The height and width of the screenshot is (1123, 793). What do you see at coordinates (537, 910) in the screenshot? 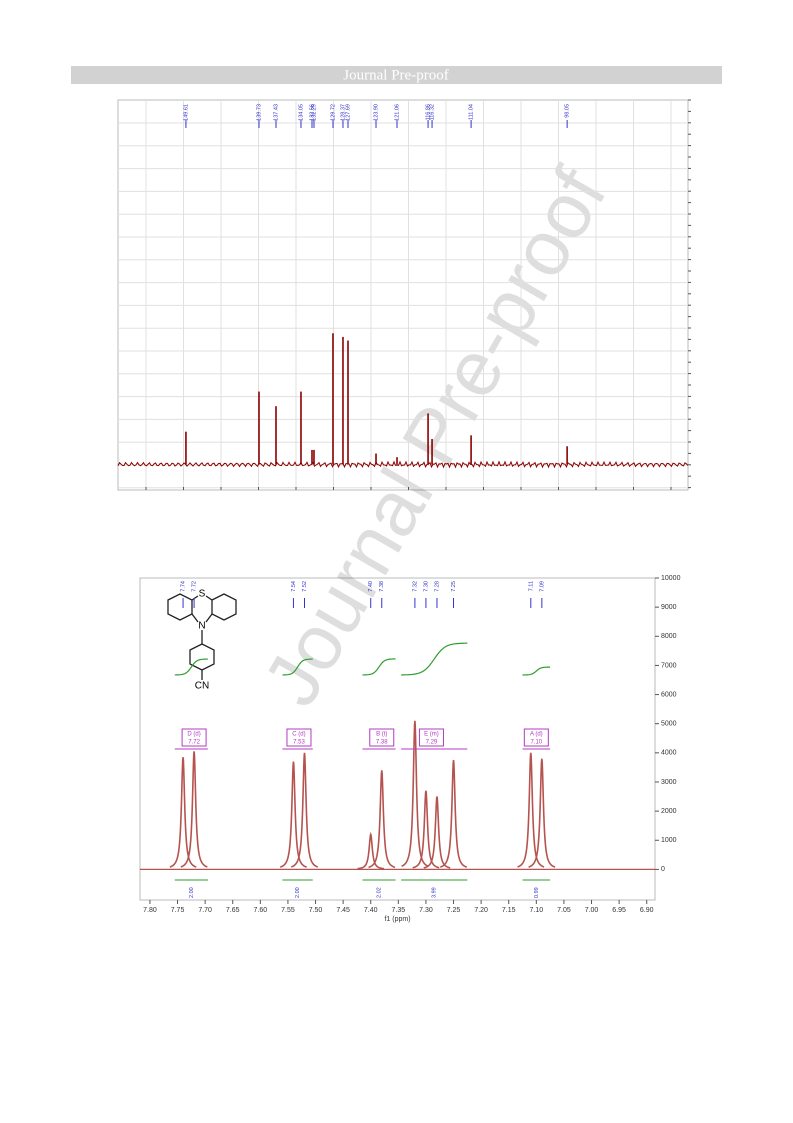
I see `x-tick-label: 7.10` at bounding box center [537, 910].